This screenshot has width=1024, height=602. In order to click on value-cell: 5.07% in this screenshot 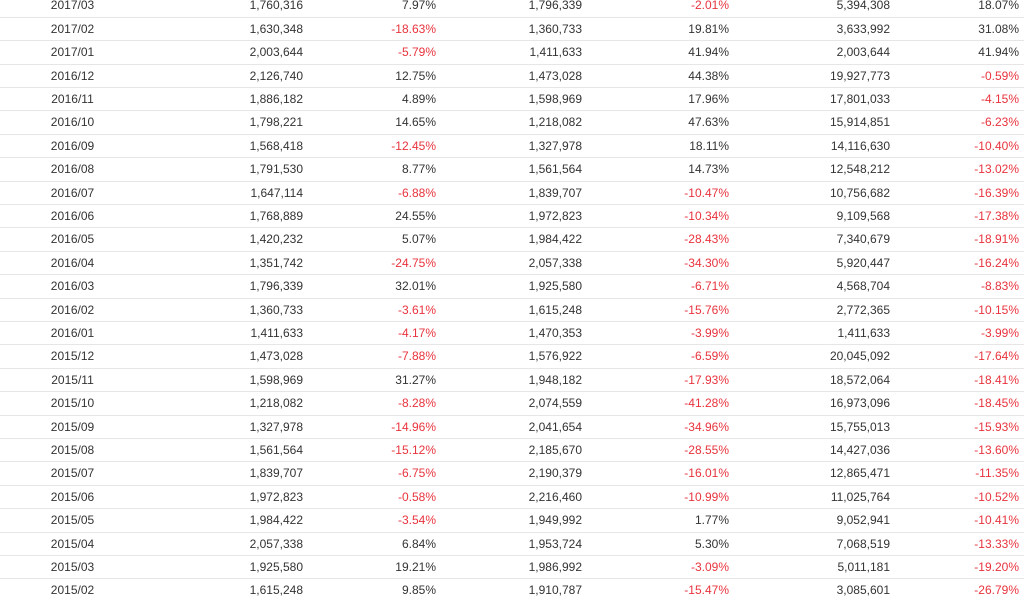, I will do `click(418, 239)`.